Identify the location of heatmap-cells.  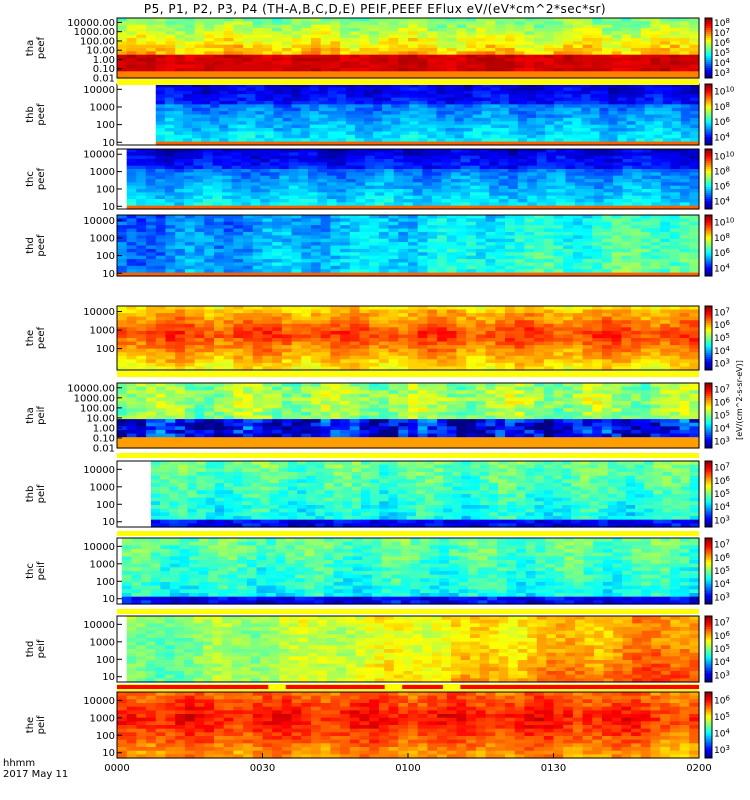
(408, 48).